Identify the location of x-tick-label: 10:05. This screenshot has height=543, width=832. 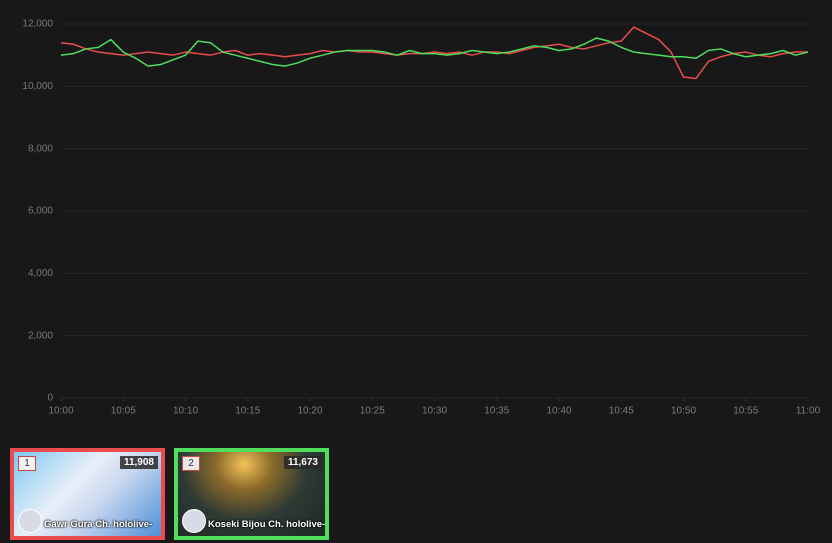
(123, 411).